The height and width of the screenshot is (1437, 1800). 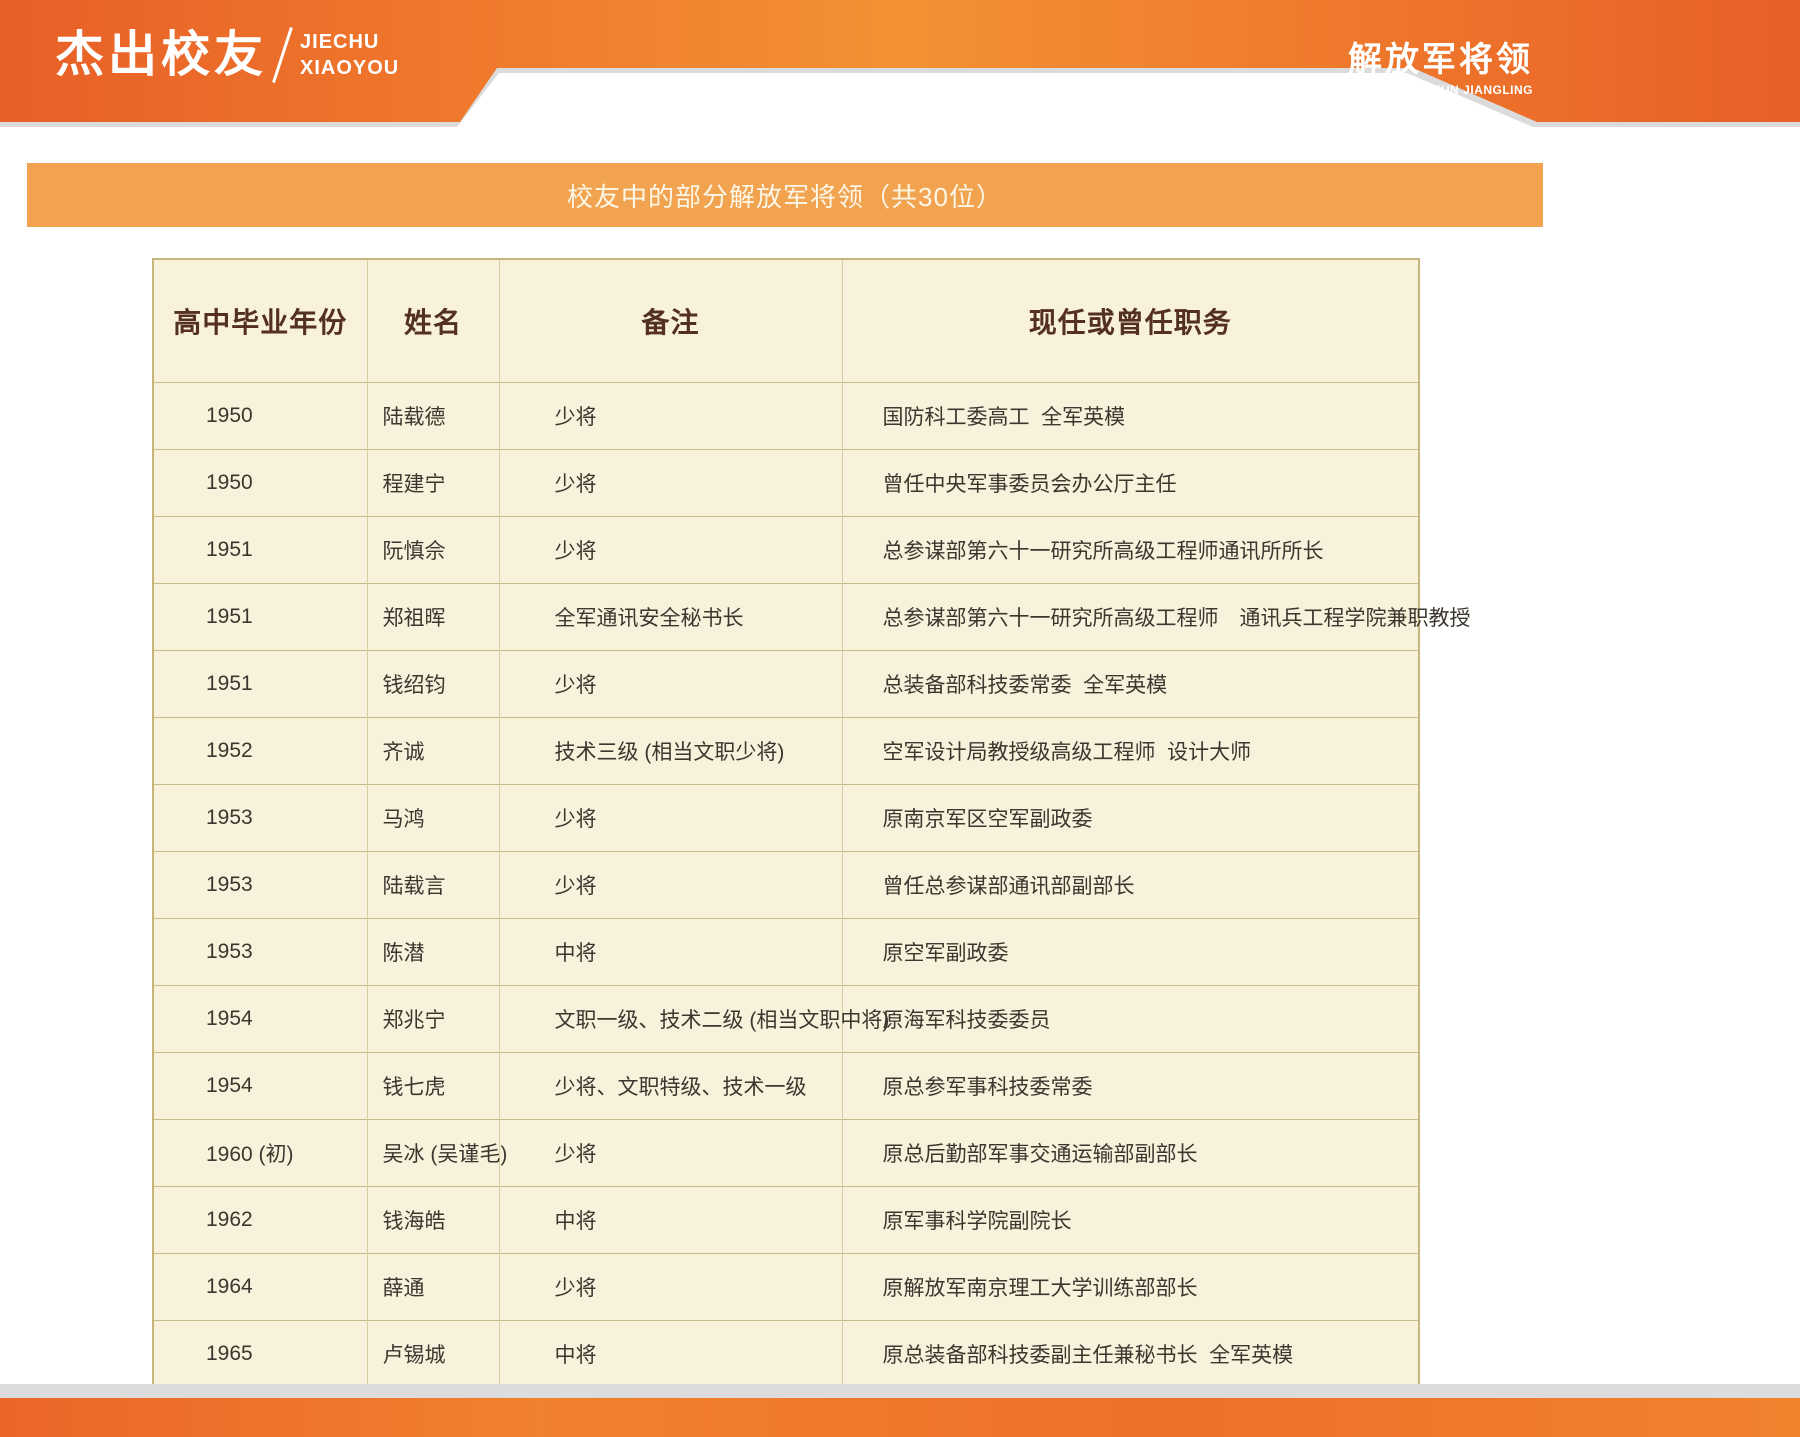 What do you see at coordinates (1130, 818) in the screenshot?
I see `position-cell: 原南京军区空军副政委` at bounding box center [1130, 818].